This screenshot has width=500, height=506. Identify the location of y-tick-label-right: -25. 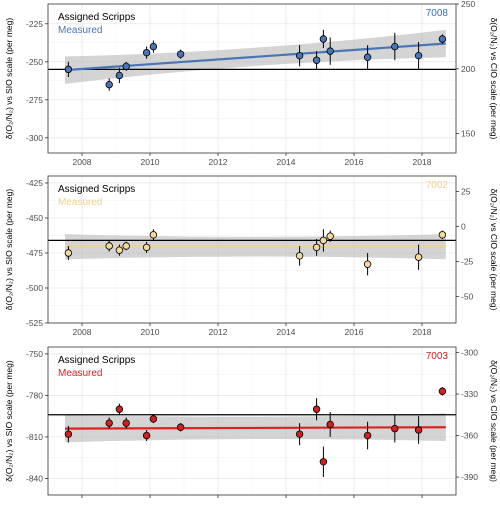
(467, 261).